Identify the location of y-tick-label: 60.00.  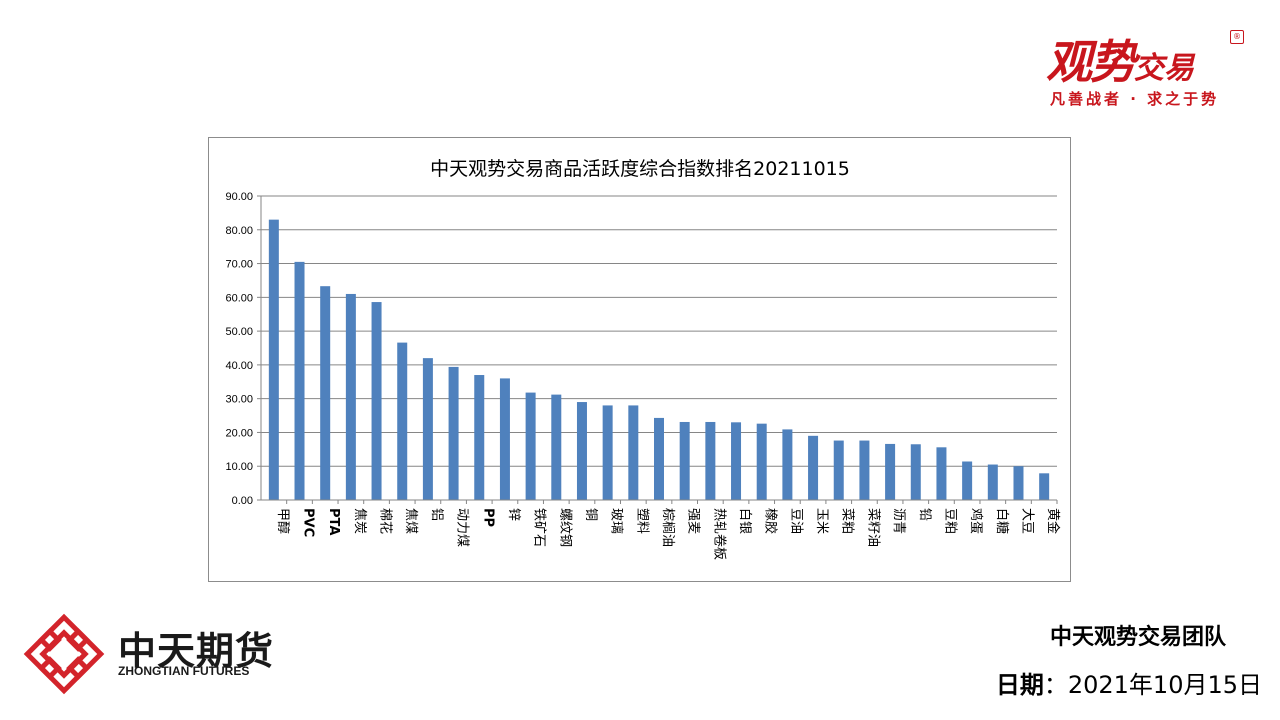
(239, 298).